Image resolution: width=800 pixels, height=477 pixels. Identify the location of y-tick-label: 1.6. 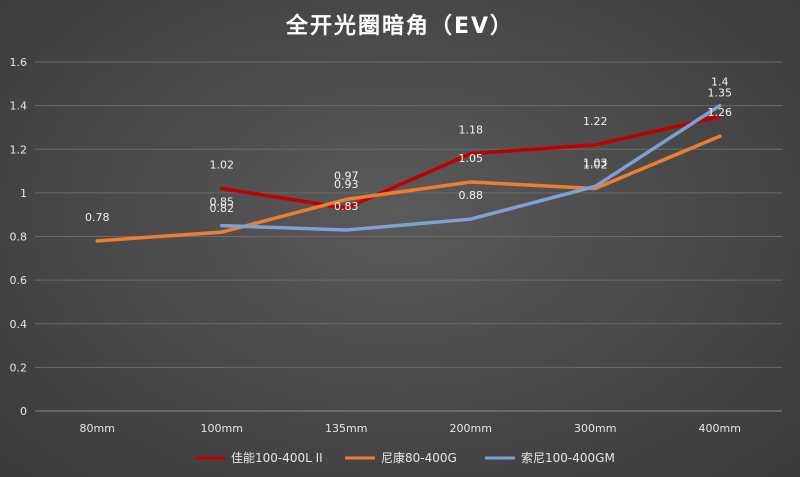
(19, 62).